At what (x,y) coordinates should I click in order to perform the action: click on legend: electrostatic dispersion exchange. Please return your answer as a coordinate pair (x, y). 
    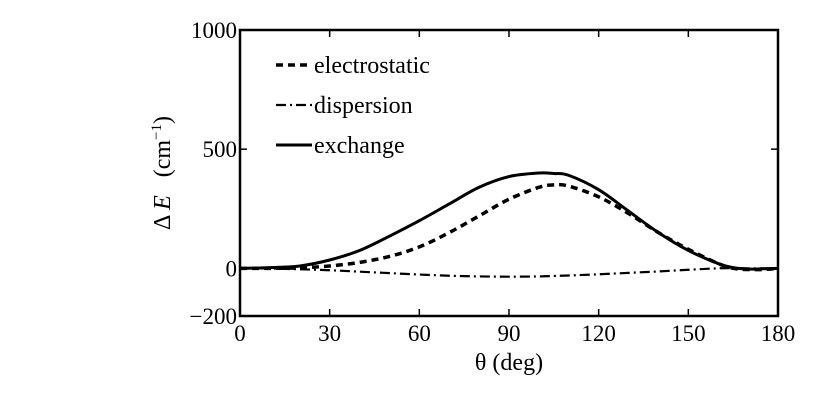
    Looking at the image, I should click on (353, 106).